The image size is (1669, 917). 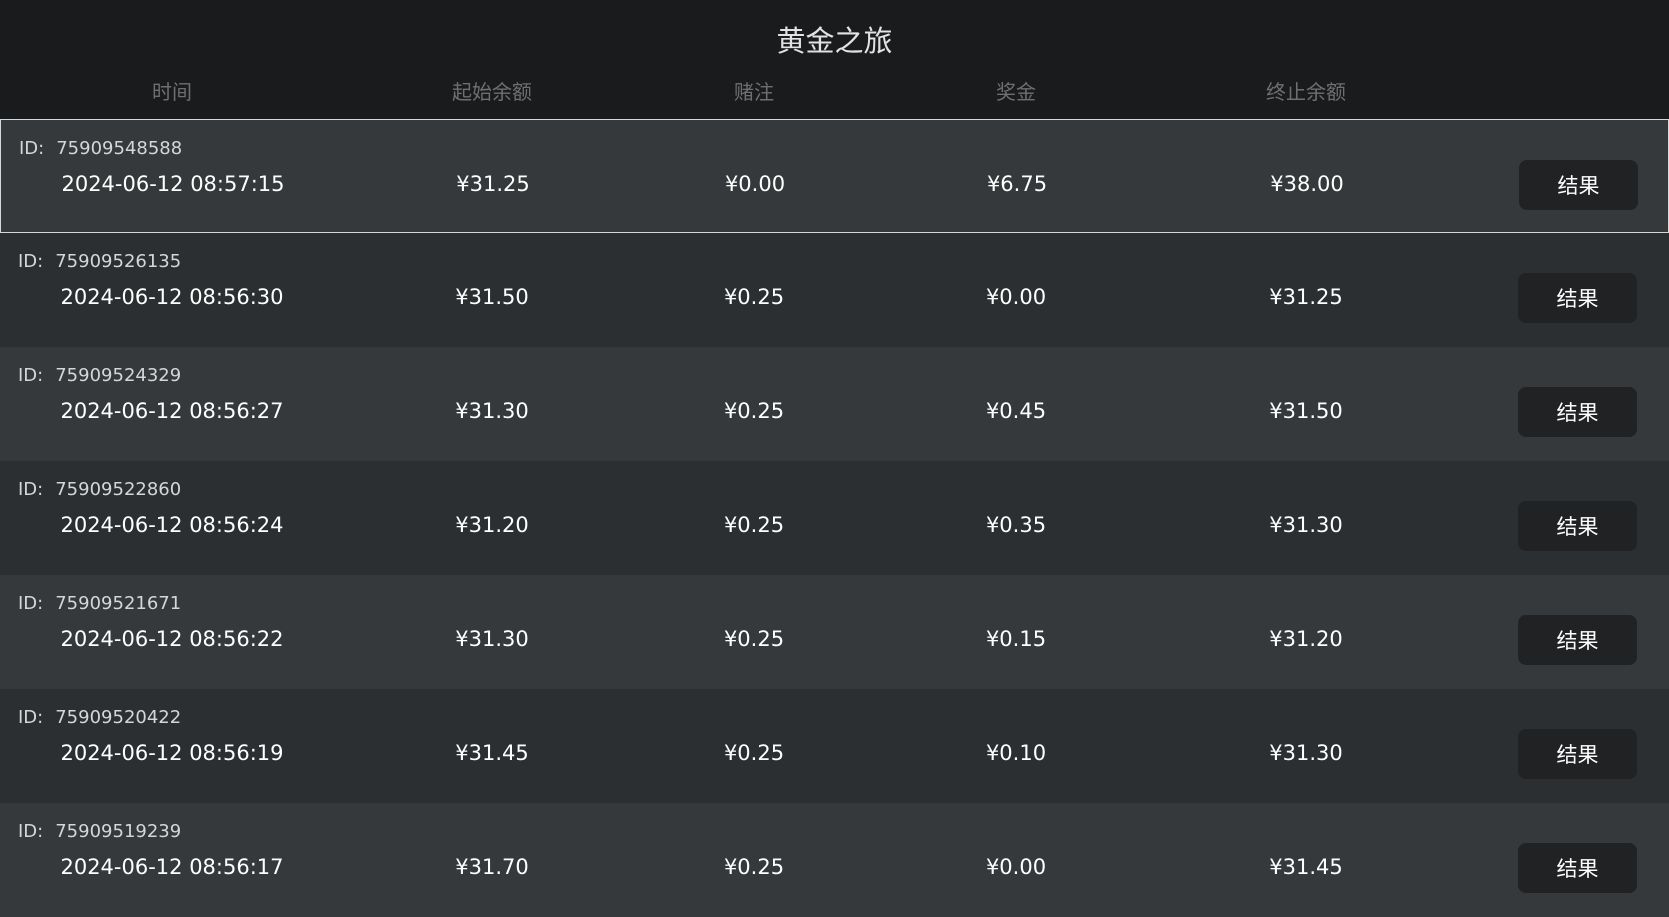 What do you see at coordinates (1306, 867) in the screenshot?
I see `end-balance-cell: ¥31.45` at bounding box center [1306, 867].